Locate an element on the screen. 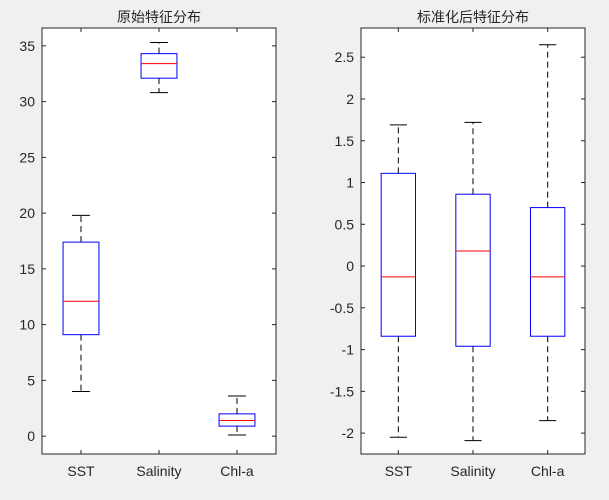 The height and width of the screenshot is (500, 609). y-tick-label: 15 is located at coordinates (27, 269).